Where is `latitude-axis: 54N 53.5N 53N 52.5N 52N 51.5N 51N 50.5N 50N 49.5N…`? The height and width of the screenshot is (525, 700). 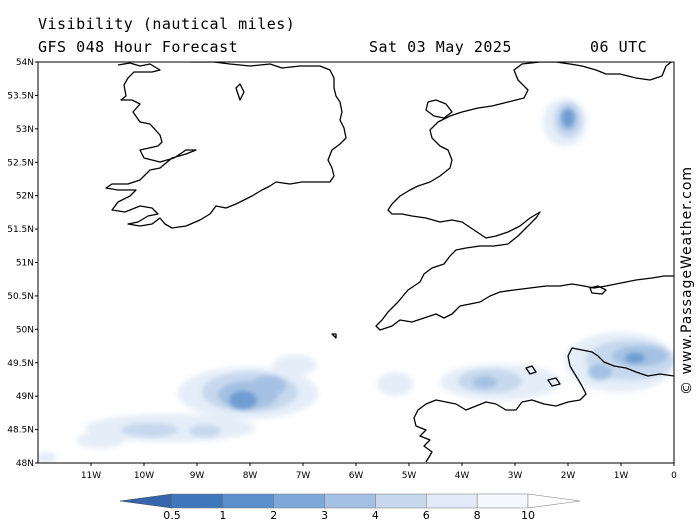
latitude-axis: 54N 53.5N 53N 52.5N 52N 51.5N 51N 50.5N 50N 49.5N… is located at coordinates (22, 263).